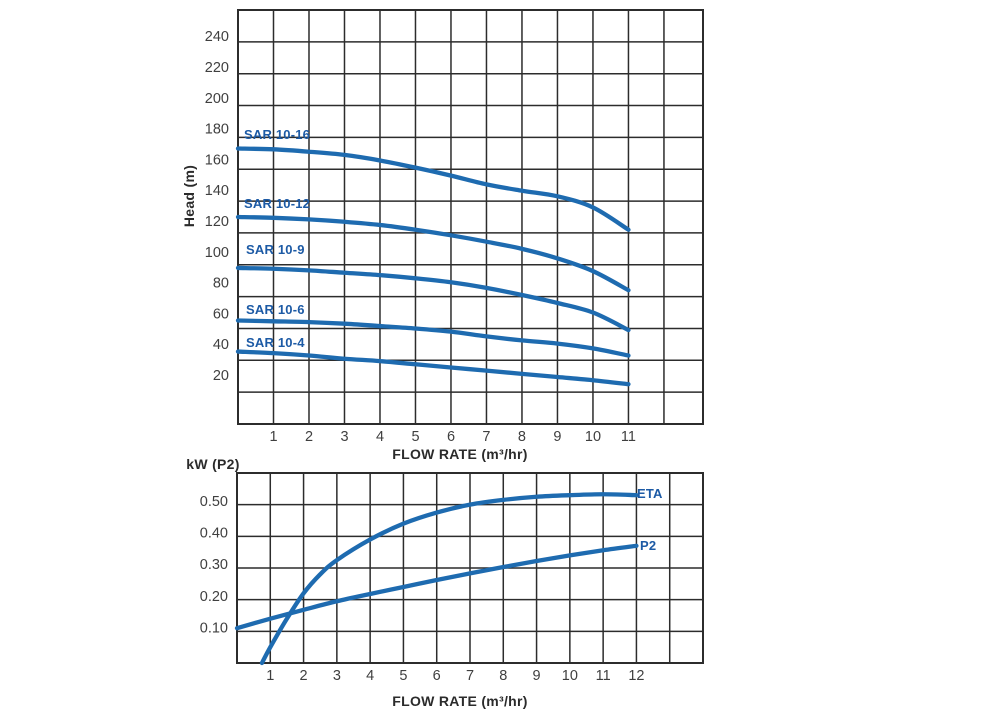 This screenshot has width=1000, height=712. Describe the element at coordinates (217, 160) in the screenshot. I see `y-tick-label: 160` at that location.